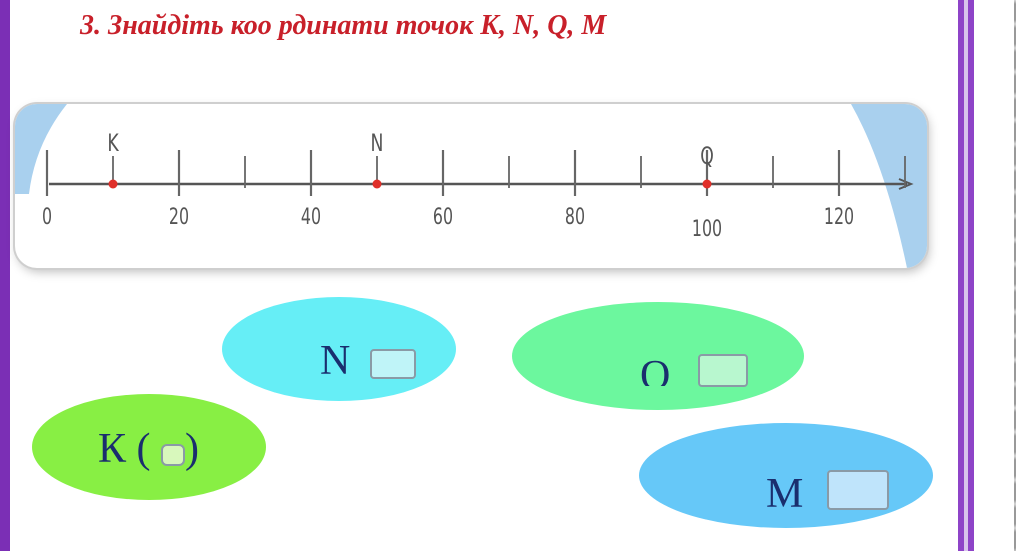 The height and width of the screenshot is (551, 1024). I want to click on answer-box-n, so click(393, 364).